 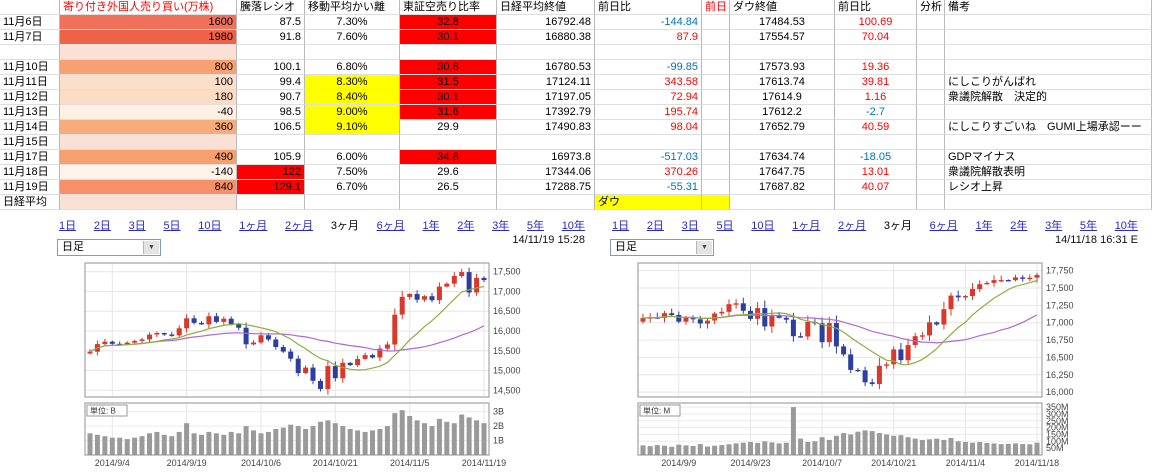 What do you see at coordinates (546, 157) in the screenshot?
I see `sheet-cell: 16973.8` at bounding box center [546, 157].